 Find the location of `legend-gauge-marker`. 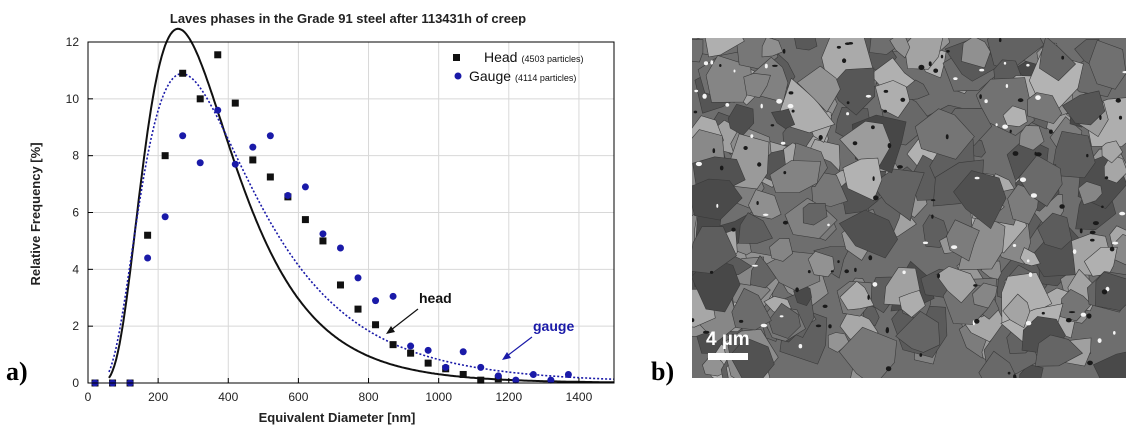

legend-gauge-marker is located at coordinates (458, 76).